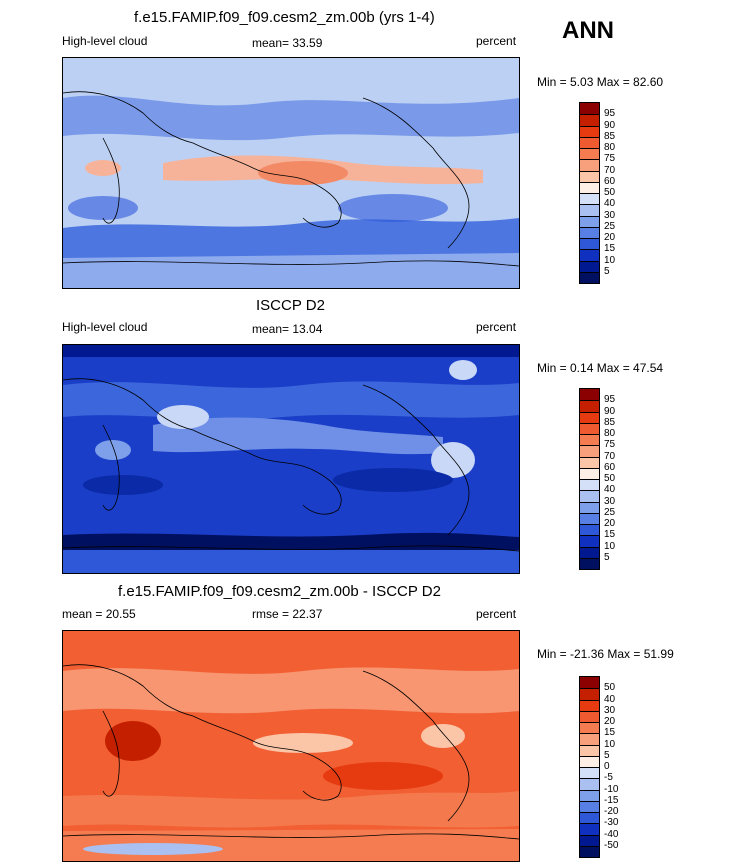  Describe the element at coordinates (287, 614) in the screenshot. I see `panel-3-rmse-label: rmse = 22.37` at that location.